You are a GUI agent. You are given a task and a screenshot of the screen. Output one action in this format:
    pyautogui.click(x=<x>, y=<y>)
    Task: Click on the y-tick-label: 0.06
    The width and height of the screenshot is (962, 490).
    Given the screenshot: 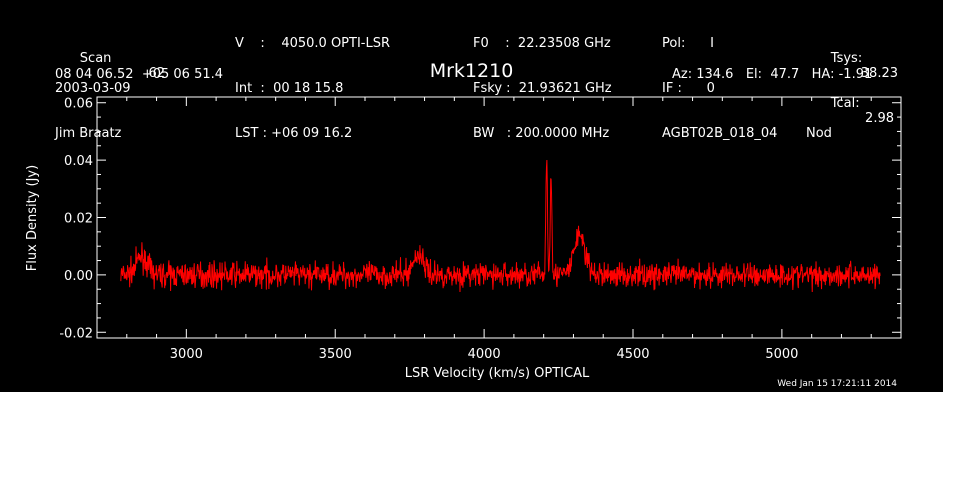 What is the action you would take?
    pyautogui.click(x=78, y=104)
    